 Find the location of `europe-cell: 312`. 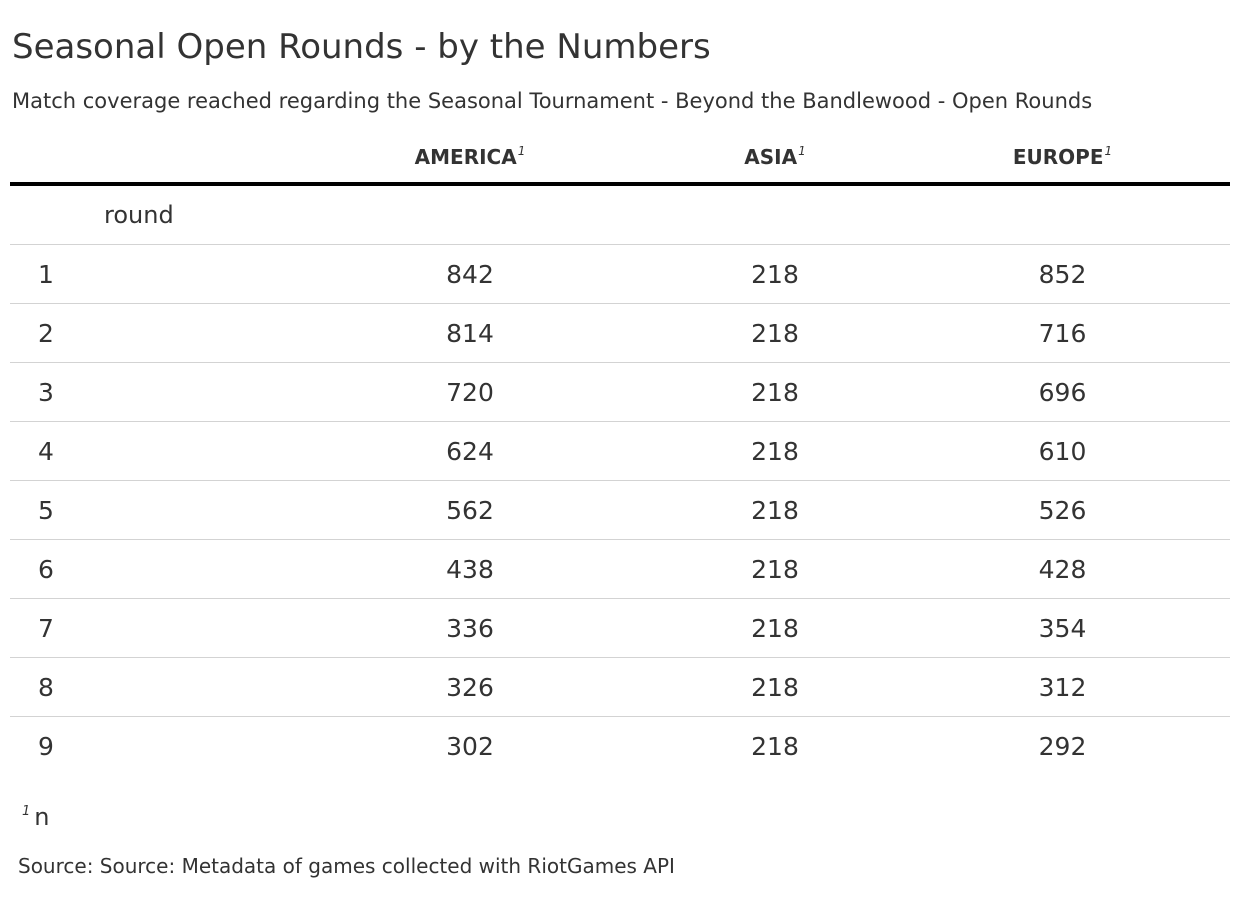

europe-cell: 312 is located at coordinates (1062, 687).